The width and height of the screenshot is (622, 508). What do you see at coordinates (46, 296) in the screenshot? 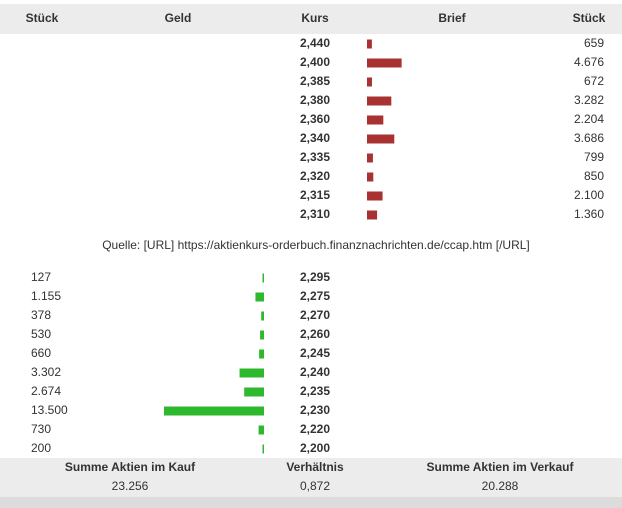
I see `bid-quantity: 1.155` at bounding box center [46, 296].